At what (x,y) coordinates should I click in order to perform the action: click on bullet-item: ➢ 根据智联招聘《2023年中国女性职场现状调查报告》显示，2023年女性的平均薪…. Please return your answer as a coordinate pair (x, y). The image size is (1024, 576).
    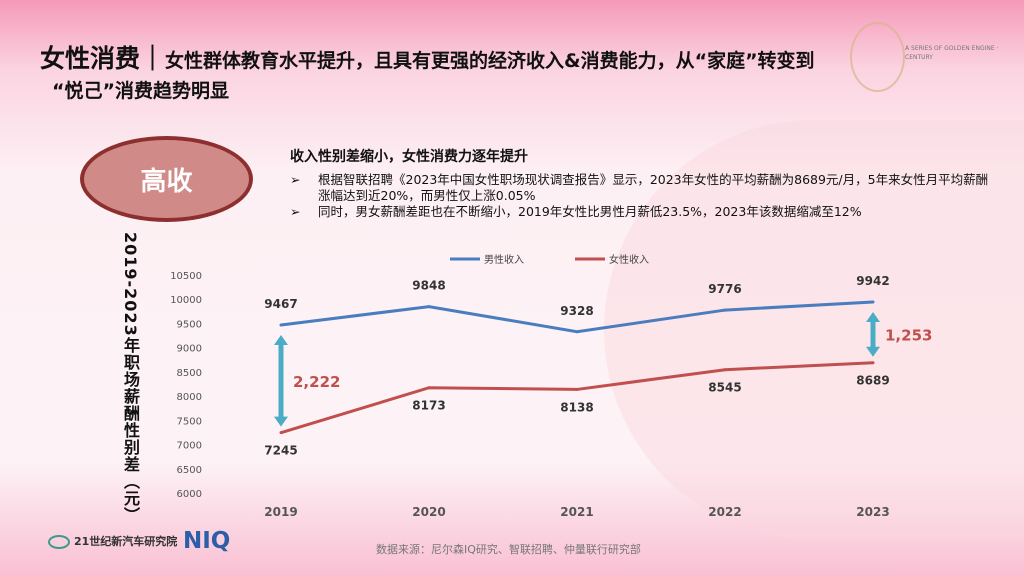
    Looking at the image, I should click on (640, 188).